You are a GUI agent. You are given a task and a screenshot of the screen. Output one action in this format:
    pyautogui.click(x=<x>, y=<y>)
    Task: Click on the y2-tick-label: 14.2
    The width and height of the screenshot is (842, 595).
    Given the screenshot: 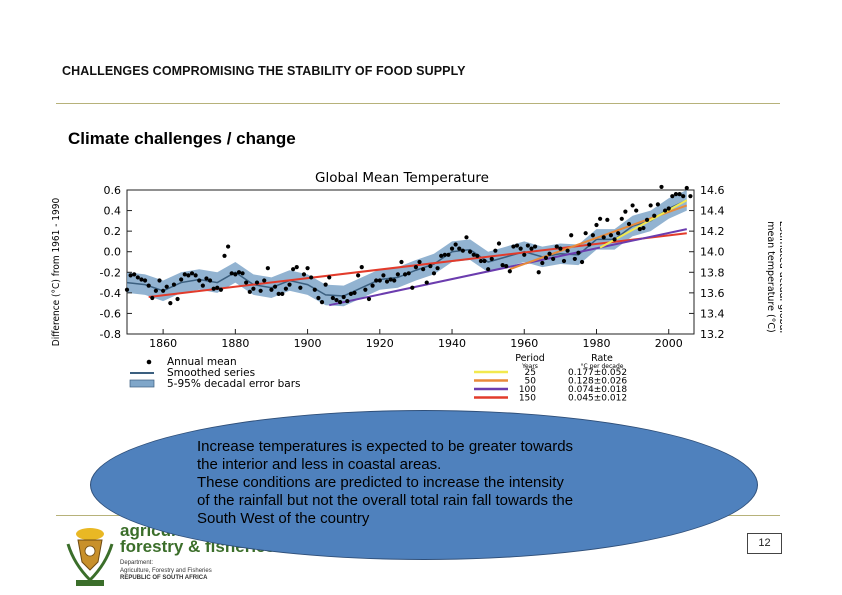 What is the action you would take?
    pyautogui.click(x=712, y=231)
    